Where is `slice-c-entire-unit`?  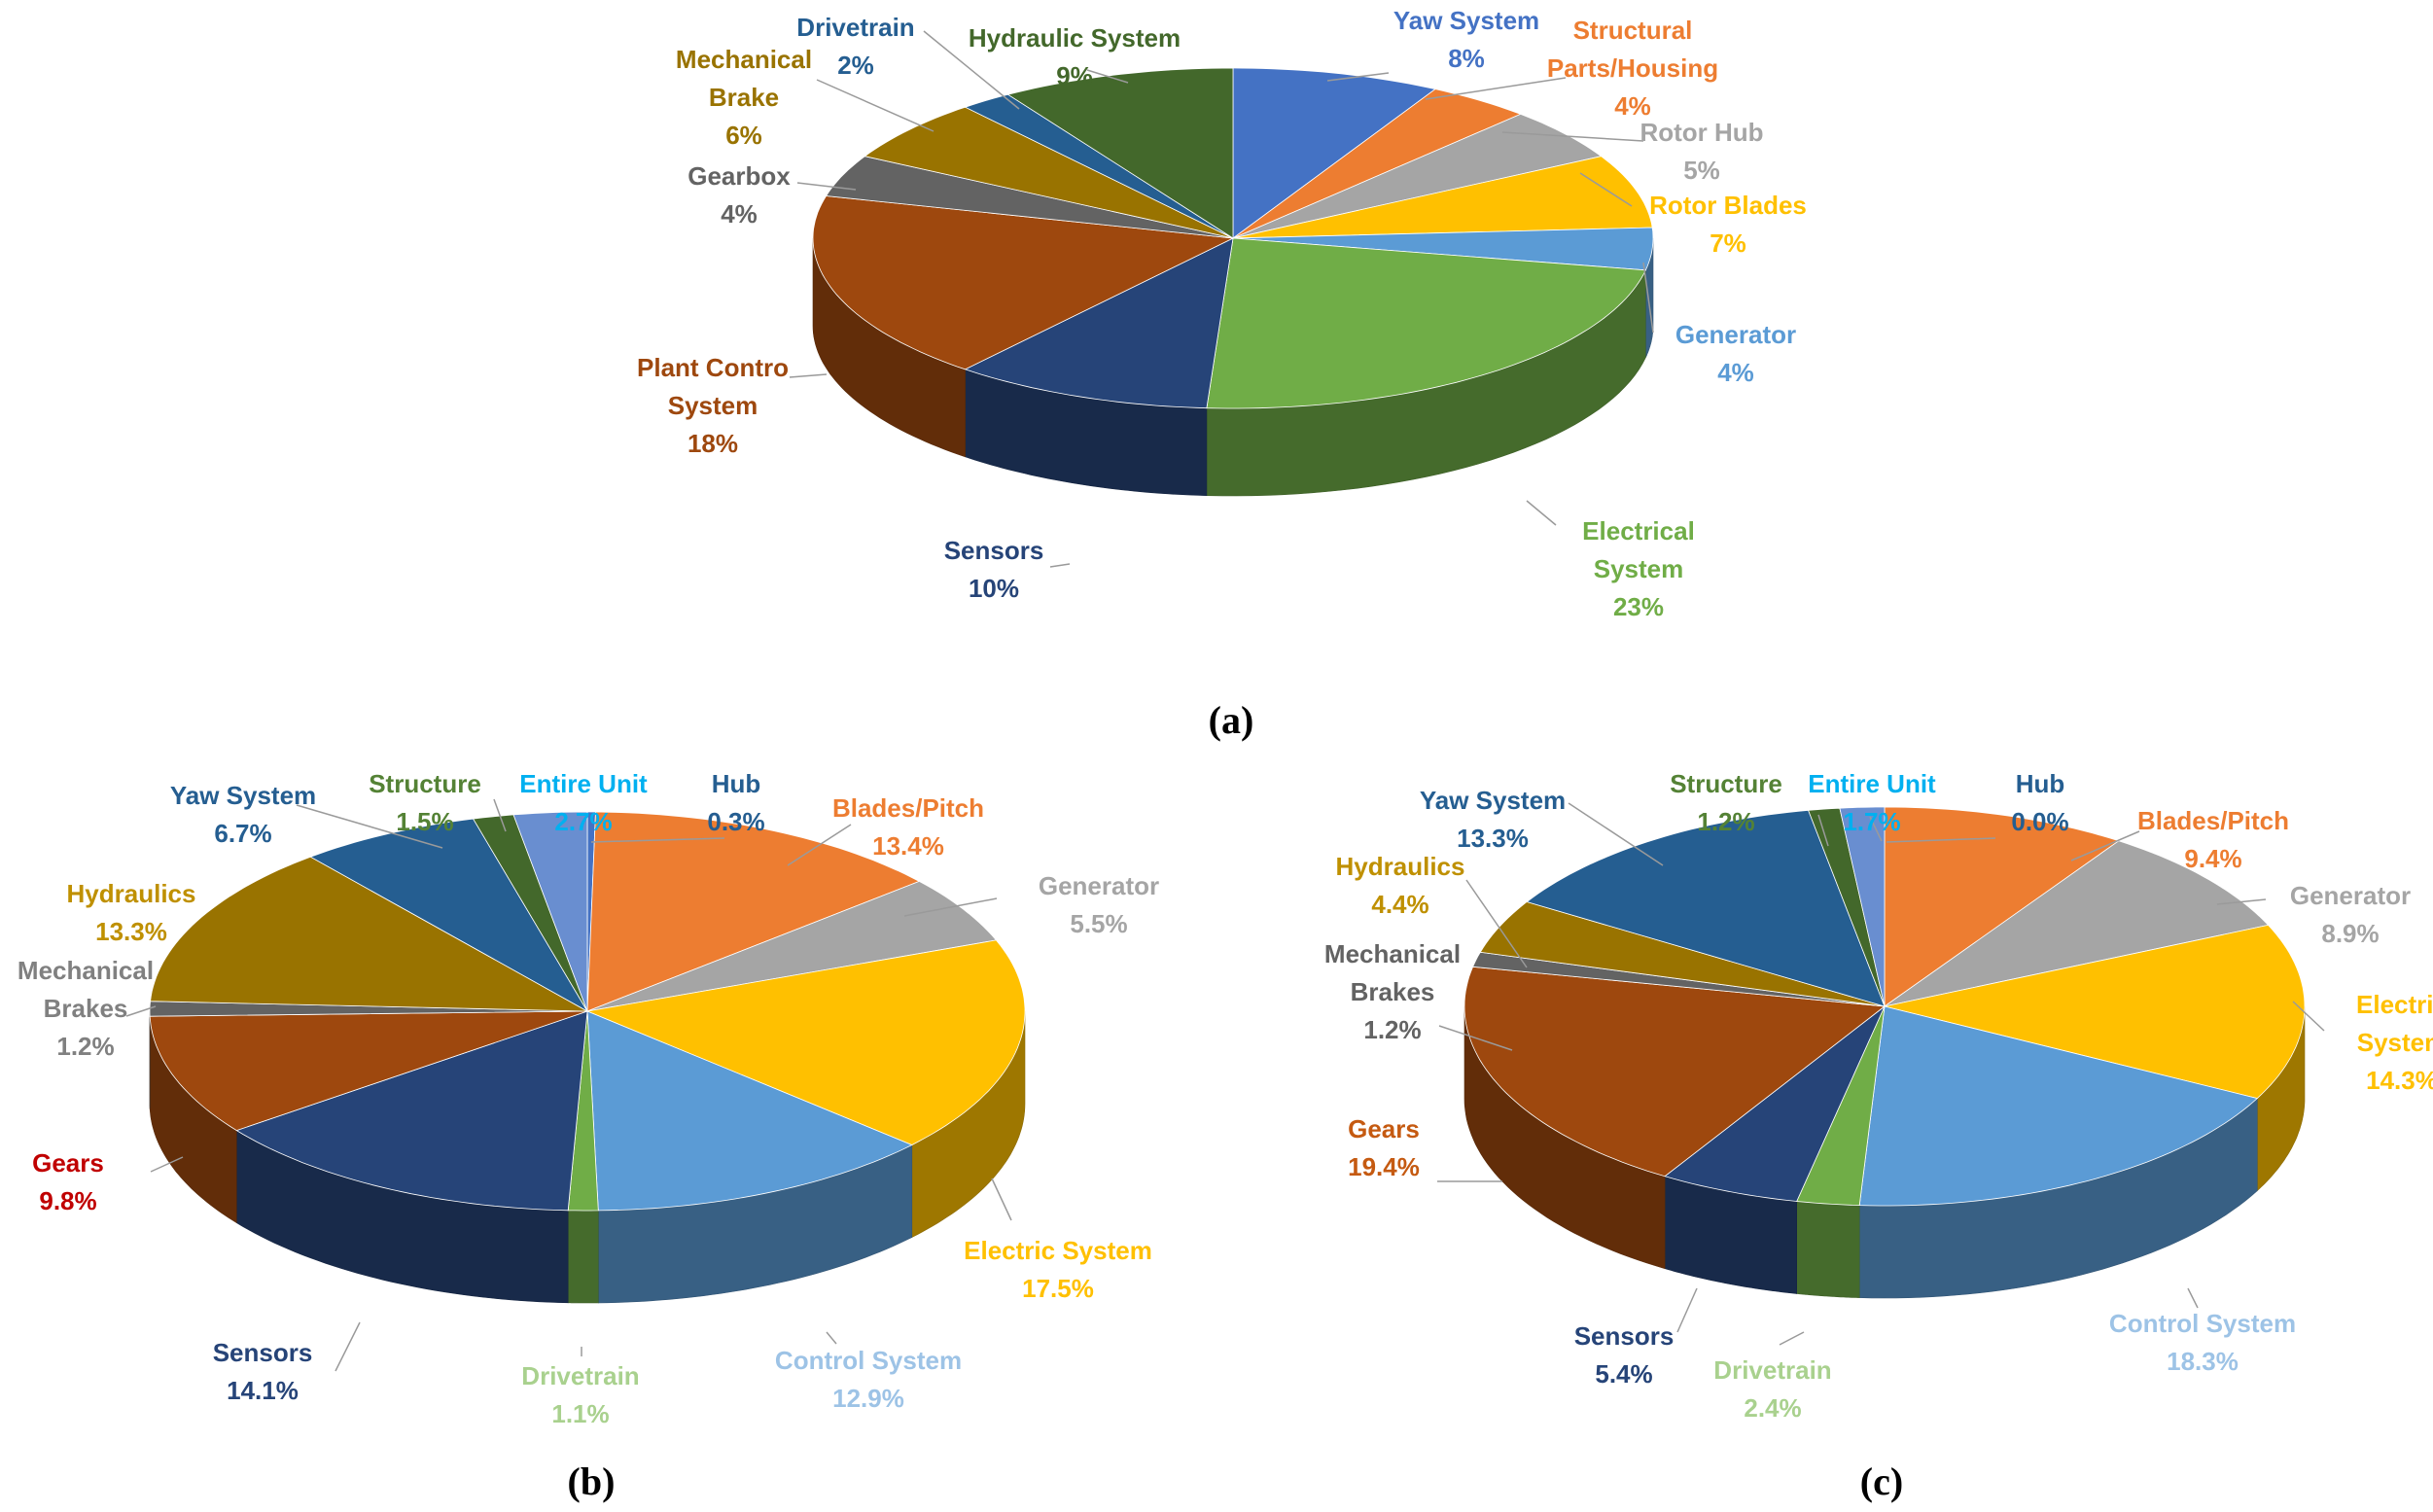
slice-c-entire-unit is located at coordinates (1863, 906).